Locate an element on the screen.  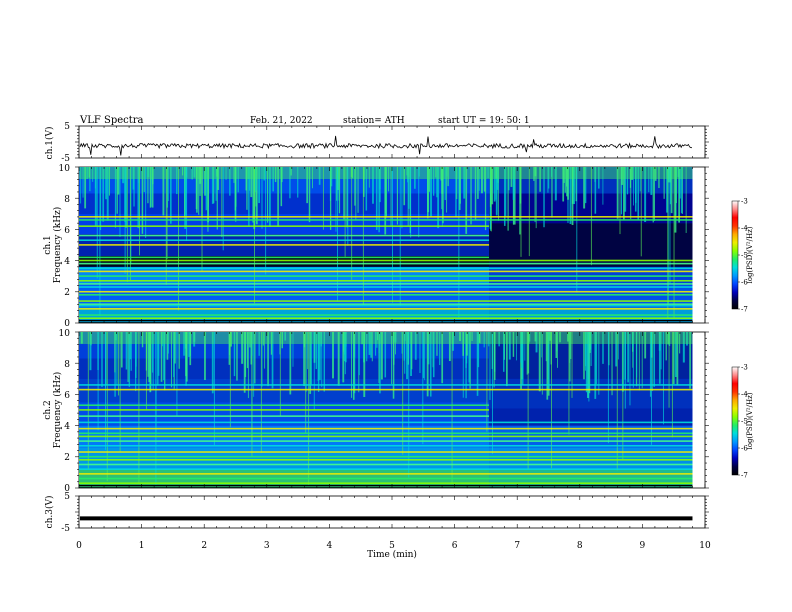
colorbar-tick-label: -5 is located at coordinates (744, 256).